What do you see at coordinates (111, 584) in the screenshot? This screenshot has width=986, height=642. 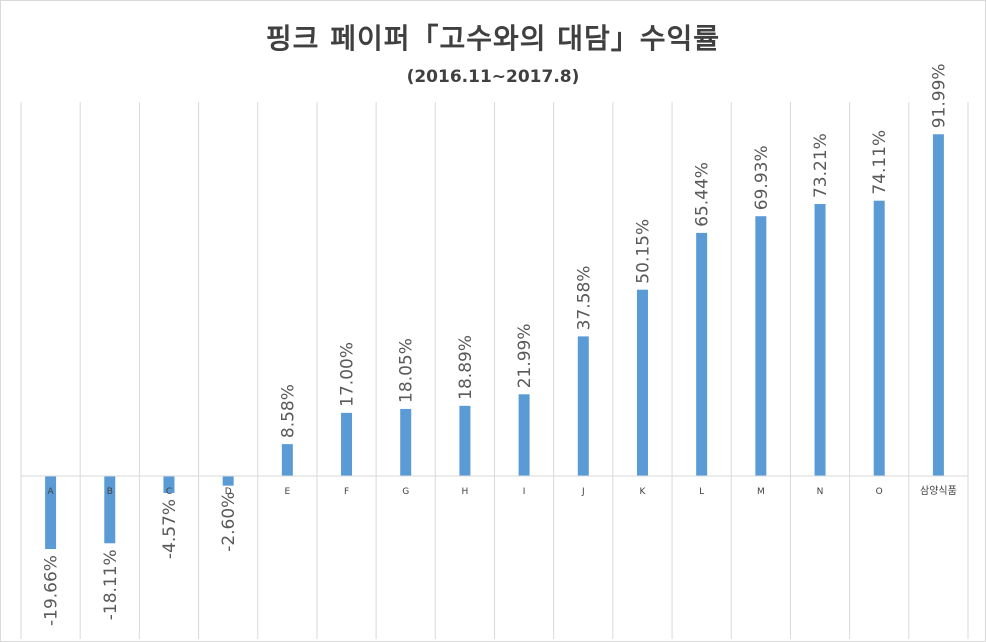 I see `data-label: -18.11%` at bounding box center [111, 584].